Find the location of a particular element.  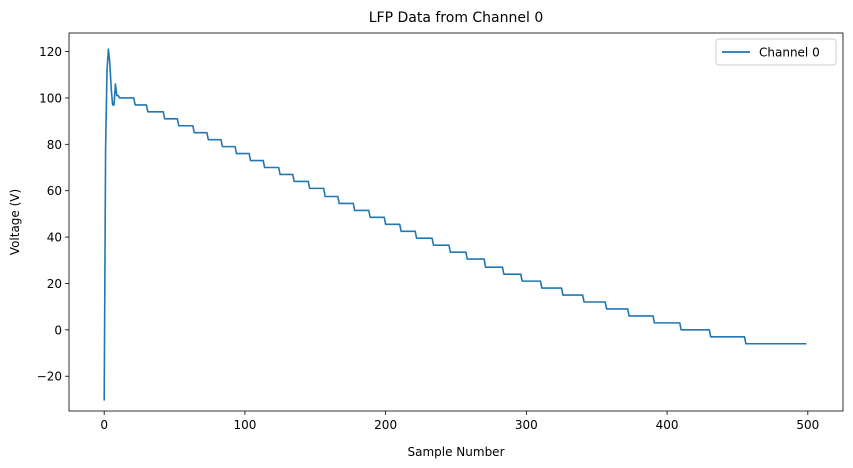

legend-label-channel-0: Channel 0 is located at coordinates (789, 53).